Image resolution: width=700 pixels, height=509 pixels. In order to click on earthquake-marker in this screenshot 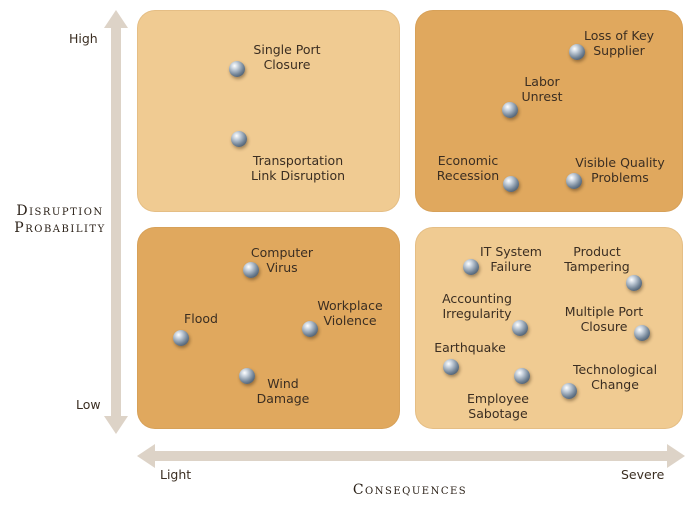, I will do `click(451, 367)`.